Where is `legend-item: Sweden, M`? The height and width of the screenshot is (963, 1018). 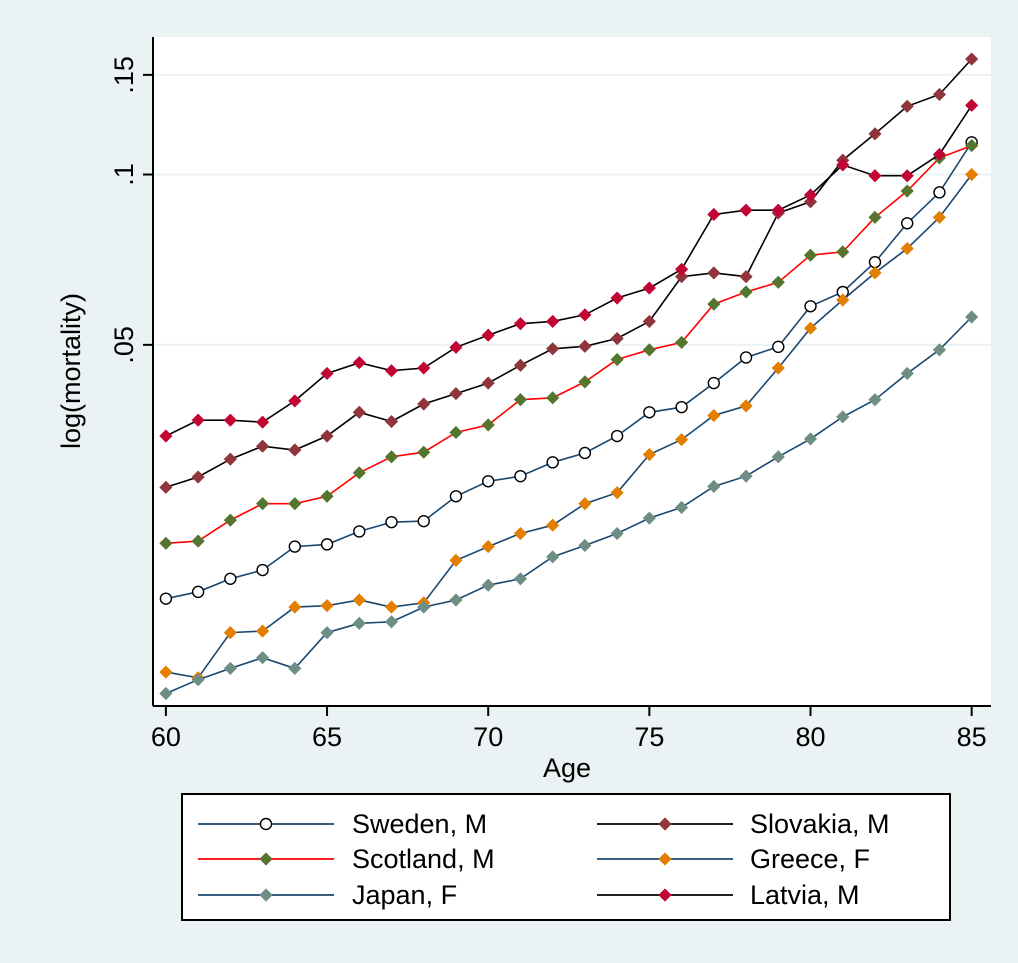
legend-item: Sweden, M is located at coordinates (342, 824).